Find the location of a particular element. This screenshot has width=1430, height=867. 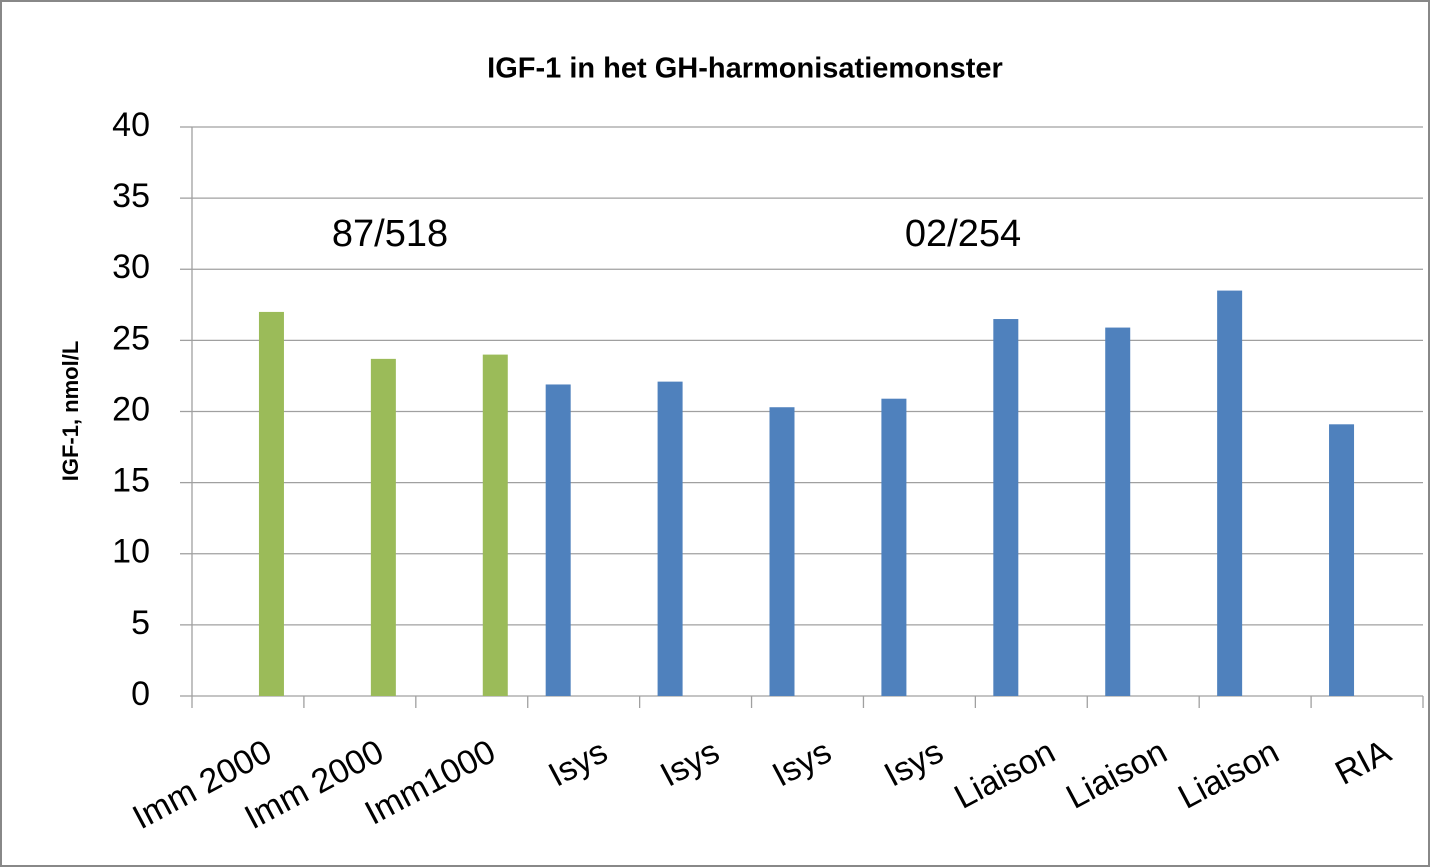

y-tick-label: 15 is located at coordinates (131, 481).